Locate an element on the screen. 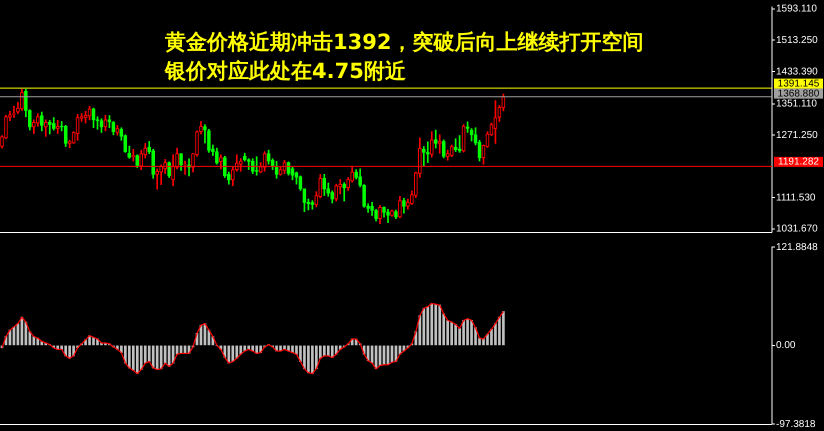 The height and width of the screenshot is (431, 824). y-tick-label: 0.00 is located at coordinates (786, 346).